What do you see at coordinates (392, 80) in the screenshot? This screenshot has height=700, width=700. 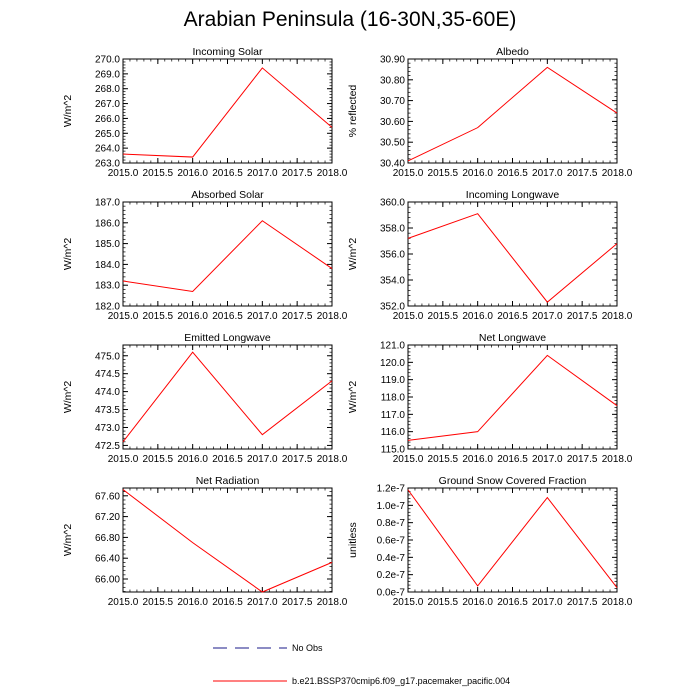 I see `y-tick-label: 30.80` at bounding box center [392, 80].